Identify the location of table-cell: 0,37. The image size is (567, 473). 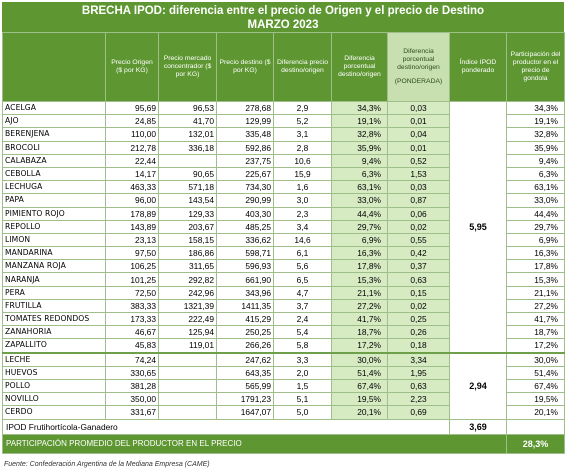
(418, 266).